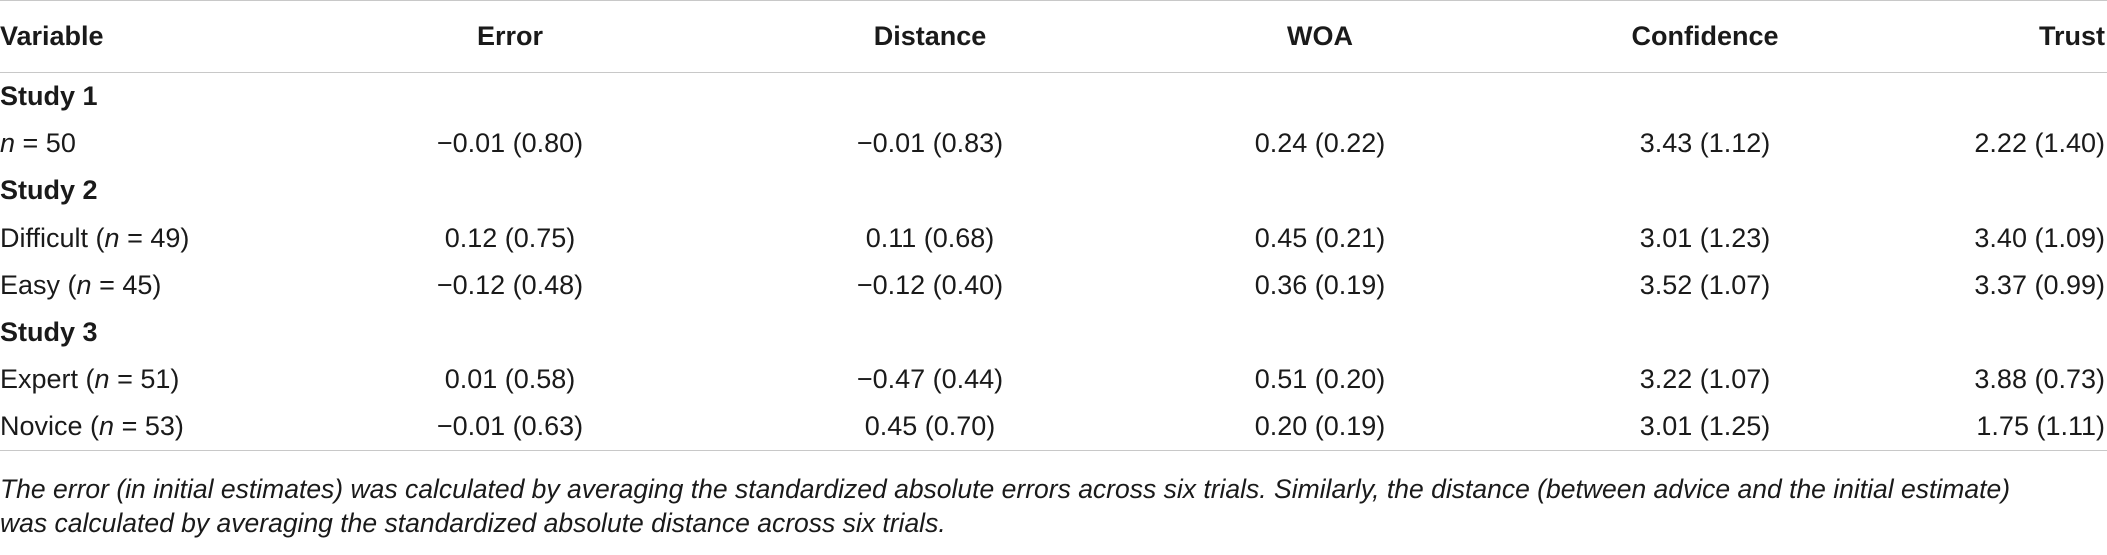  Describe the element at coordinates (930, 379) in the screenshot. I see `cell-distance: −0.47 (0.44)` at that location.